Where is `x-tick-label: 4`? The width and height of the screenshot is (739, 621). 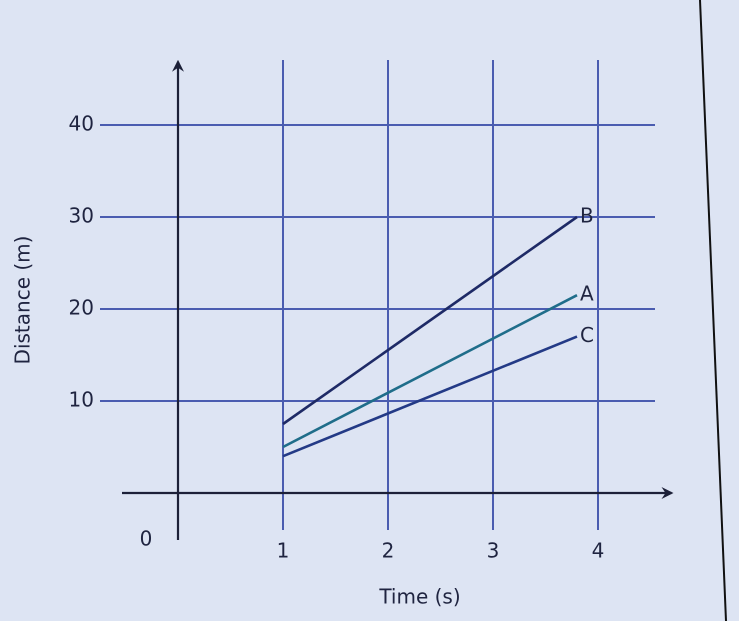 x-tick-label: 4 is located at coordinates (598, 551).